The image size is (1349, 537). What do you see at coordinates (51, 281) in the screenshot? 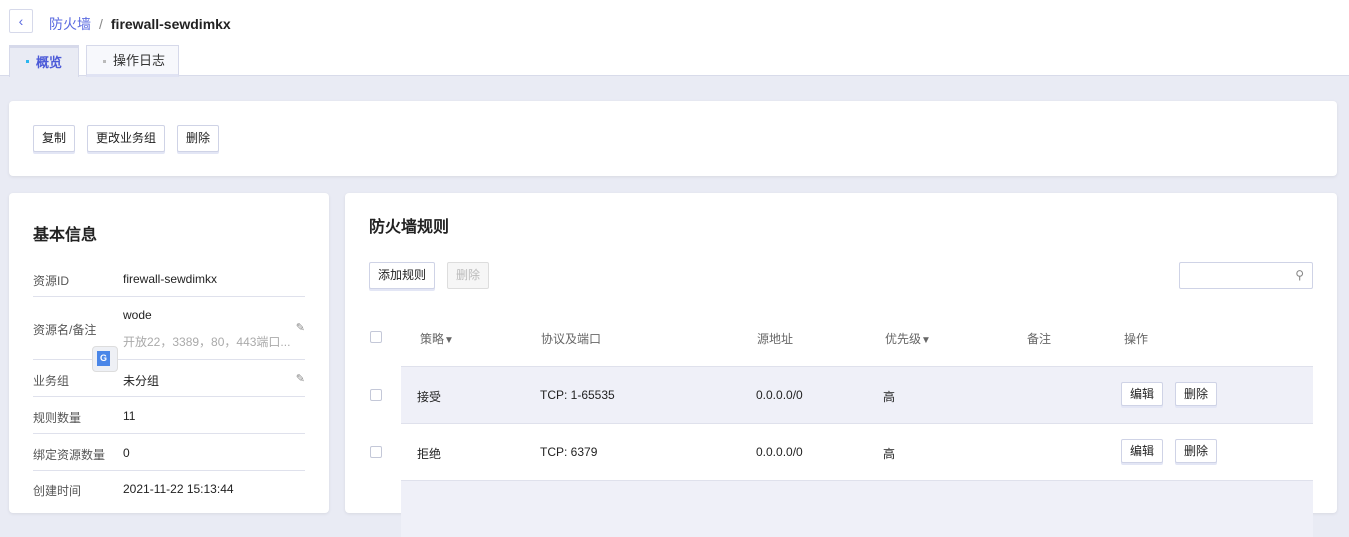
I see `info-label: 资源ID` at bounding box center [51, 281].